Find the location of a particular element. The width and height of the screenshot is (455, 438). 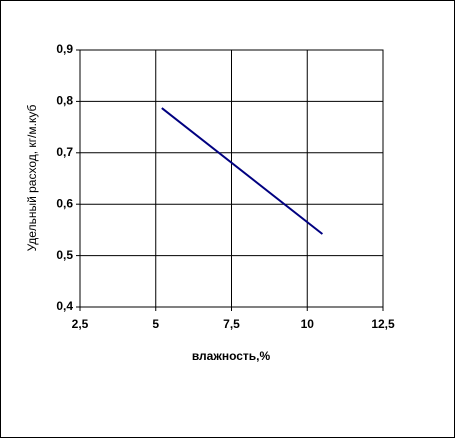

y-tick-label: 0,5 is located at coordinates (64, 255).